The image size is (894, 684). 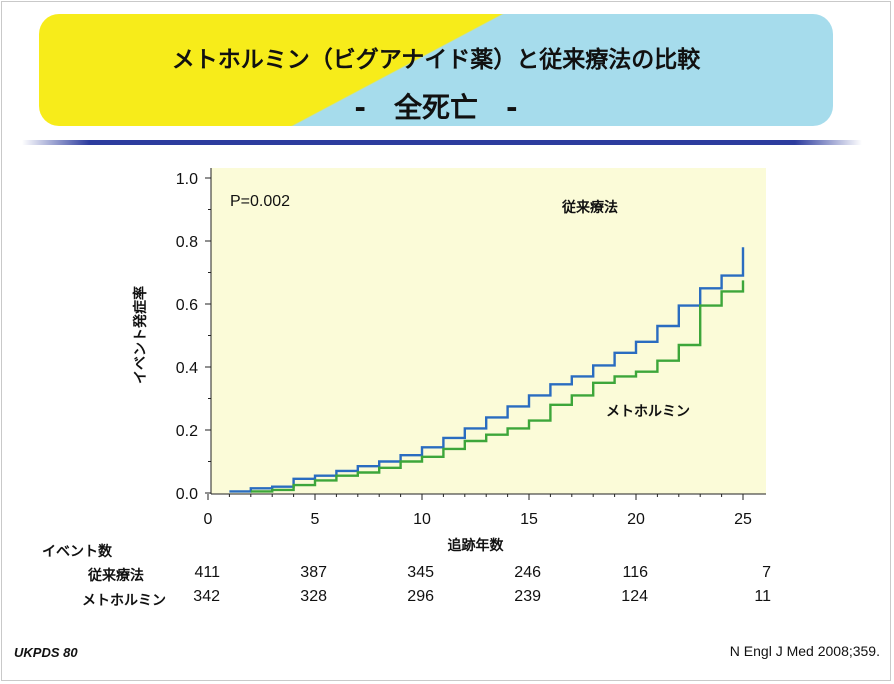 What do you see at coordinates (436, 60) in the screenshot?
I see `title-main: メトホルミン（ビグアナイド薬）と従来療法の比較` at bounding box center [436, 60].